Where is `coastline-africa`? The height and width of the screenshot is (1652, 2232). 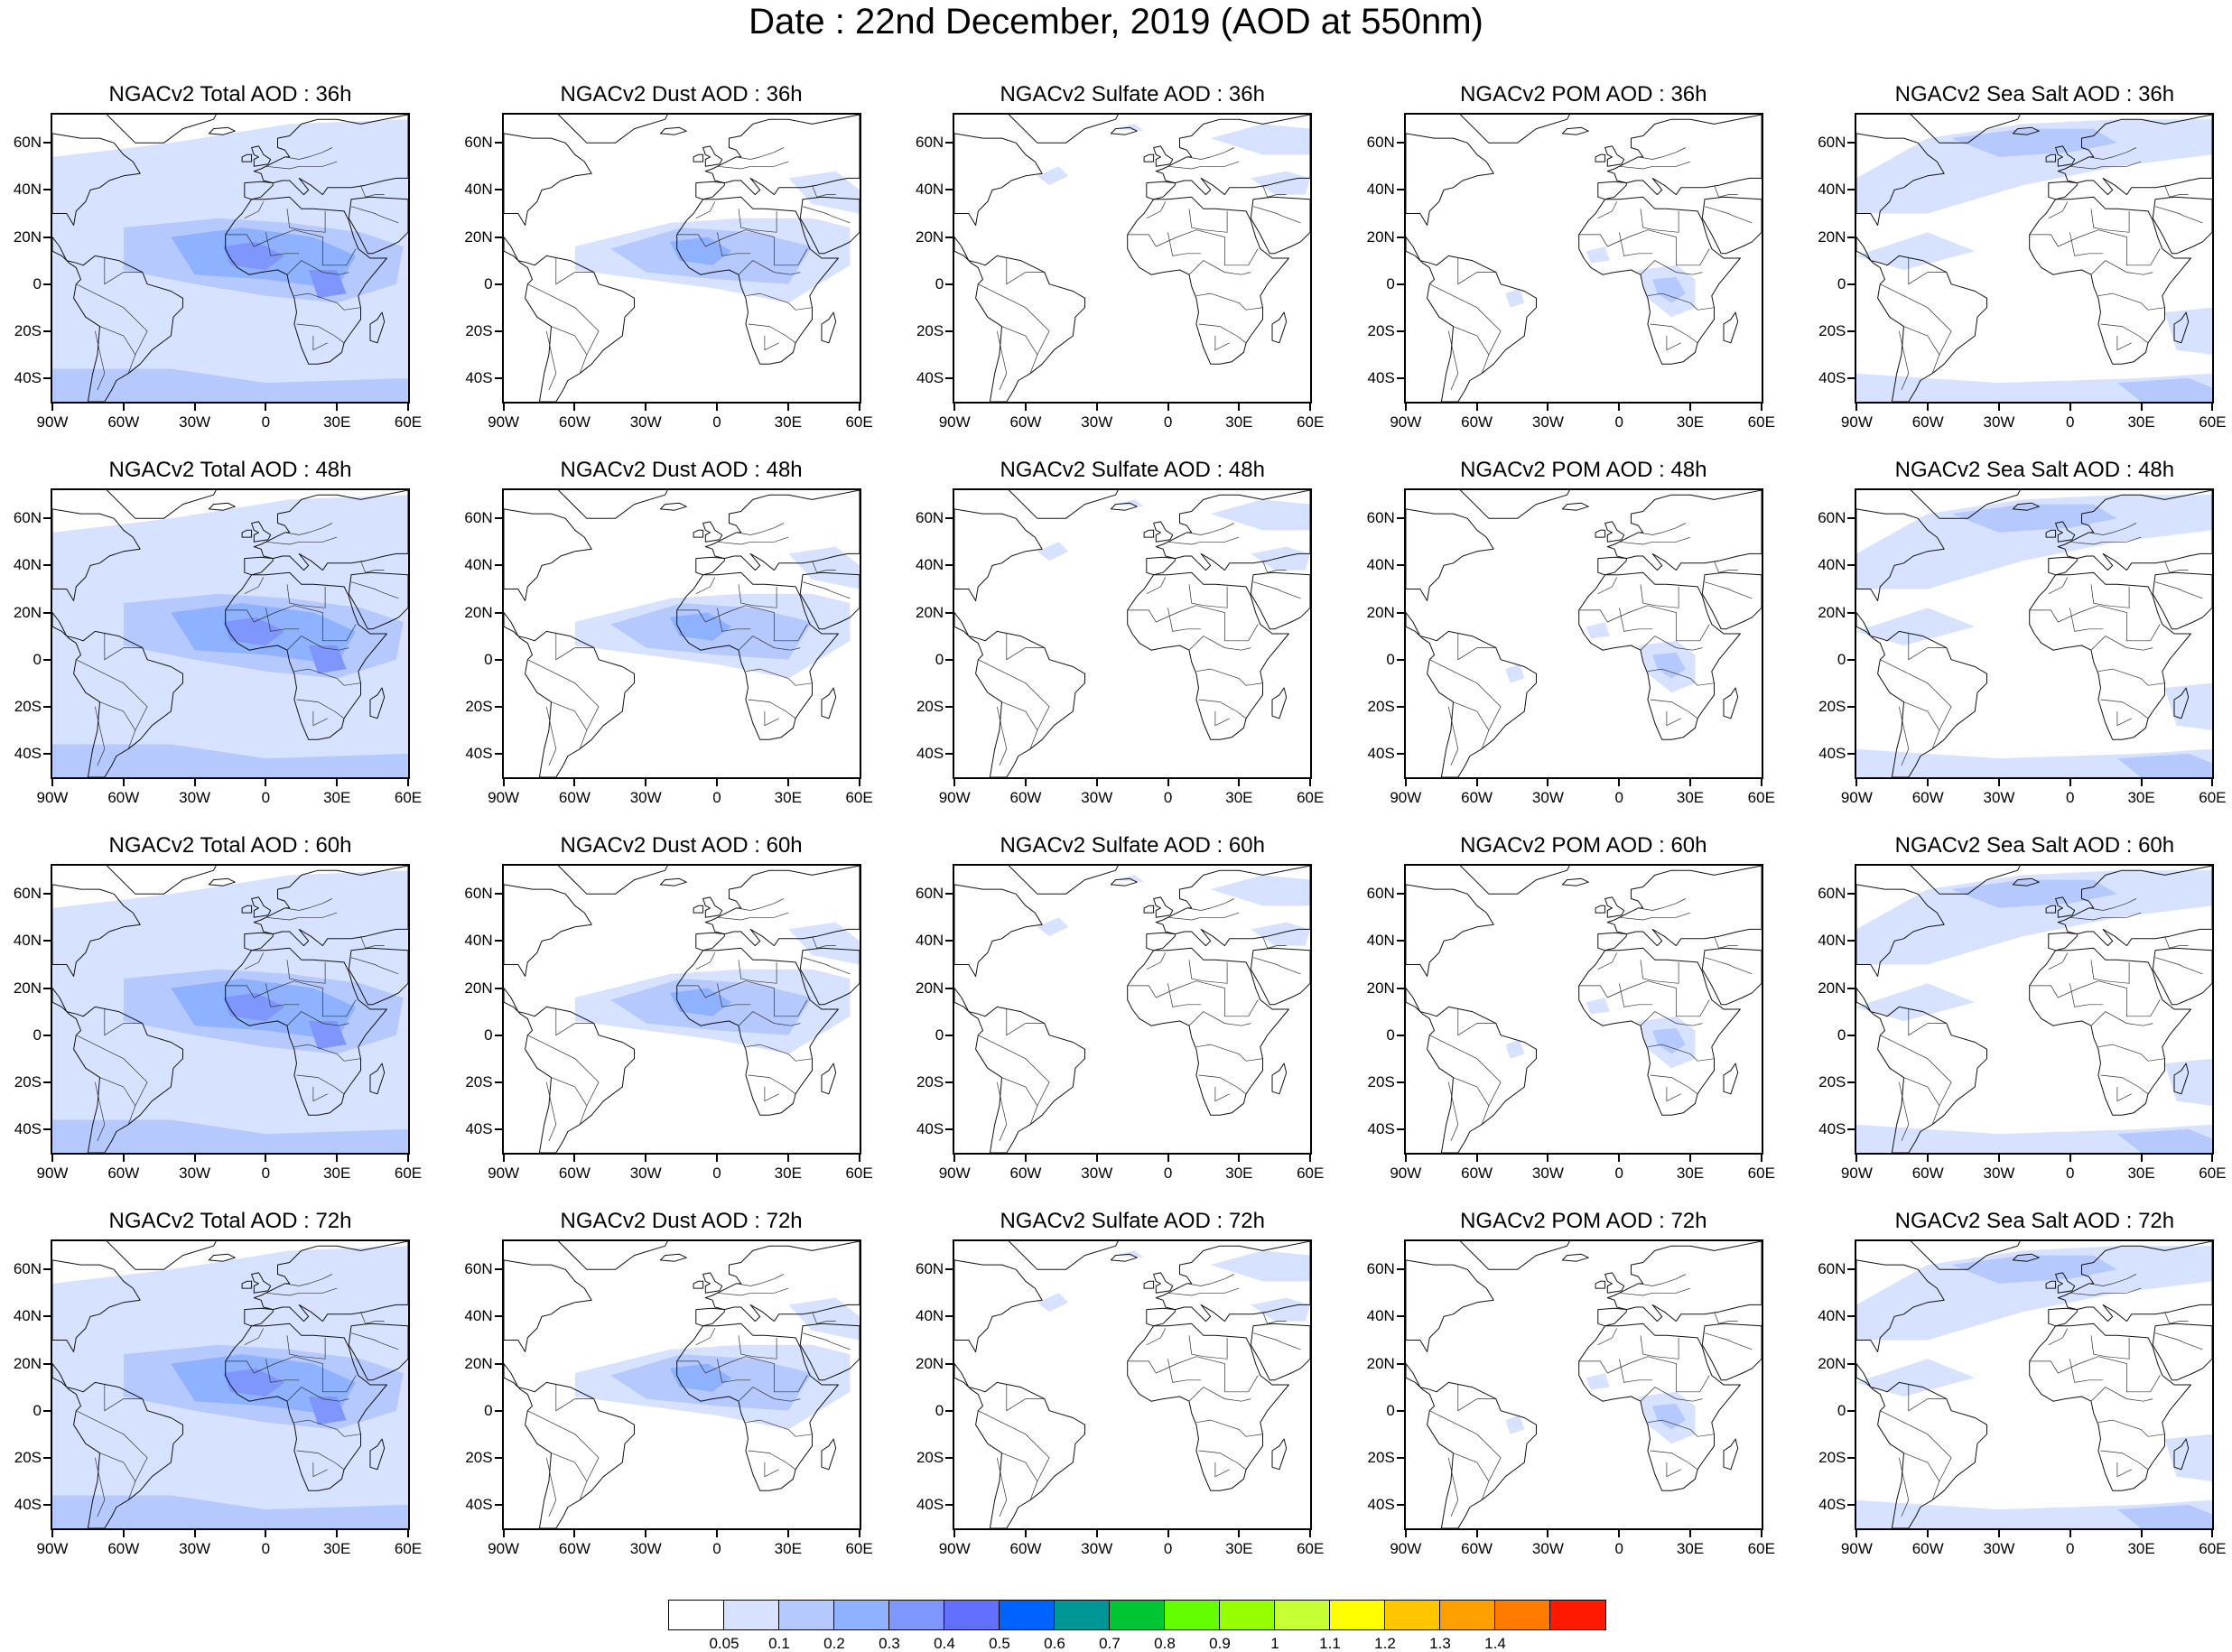 coastline-africa is located at coordinates (1659, 1407).